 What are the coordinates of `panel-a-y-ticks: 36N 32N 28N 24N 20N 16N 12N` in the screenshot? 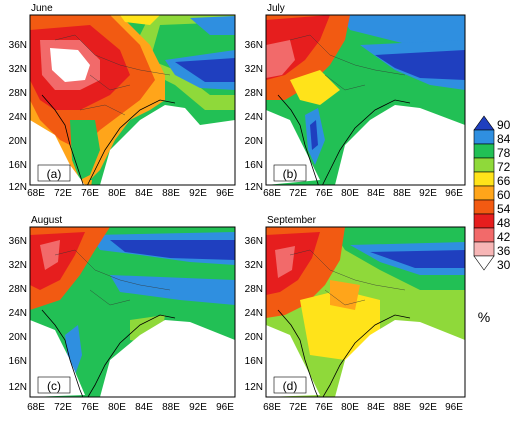 It's located at (18, 116).